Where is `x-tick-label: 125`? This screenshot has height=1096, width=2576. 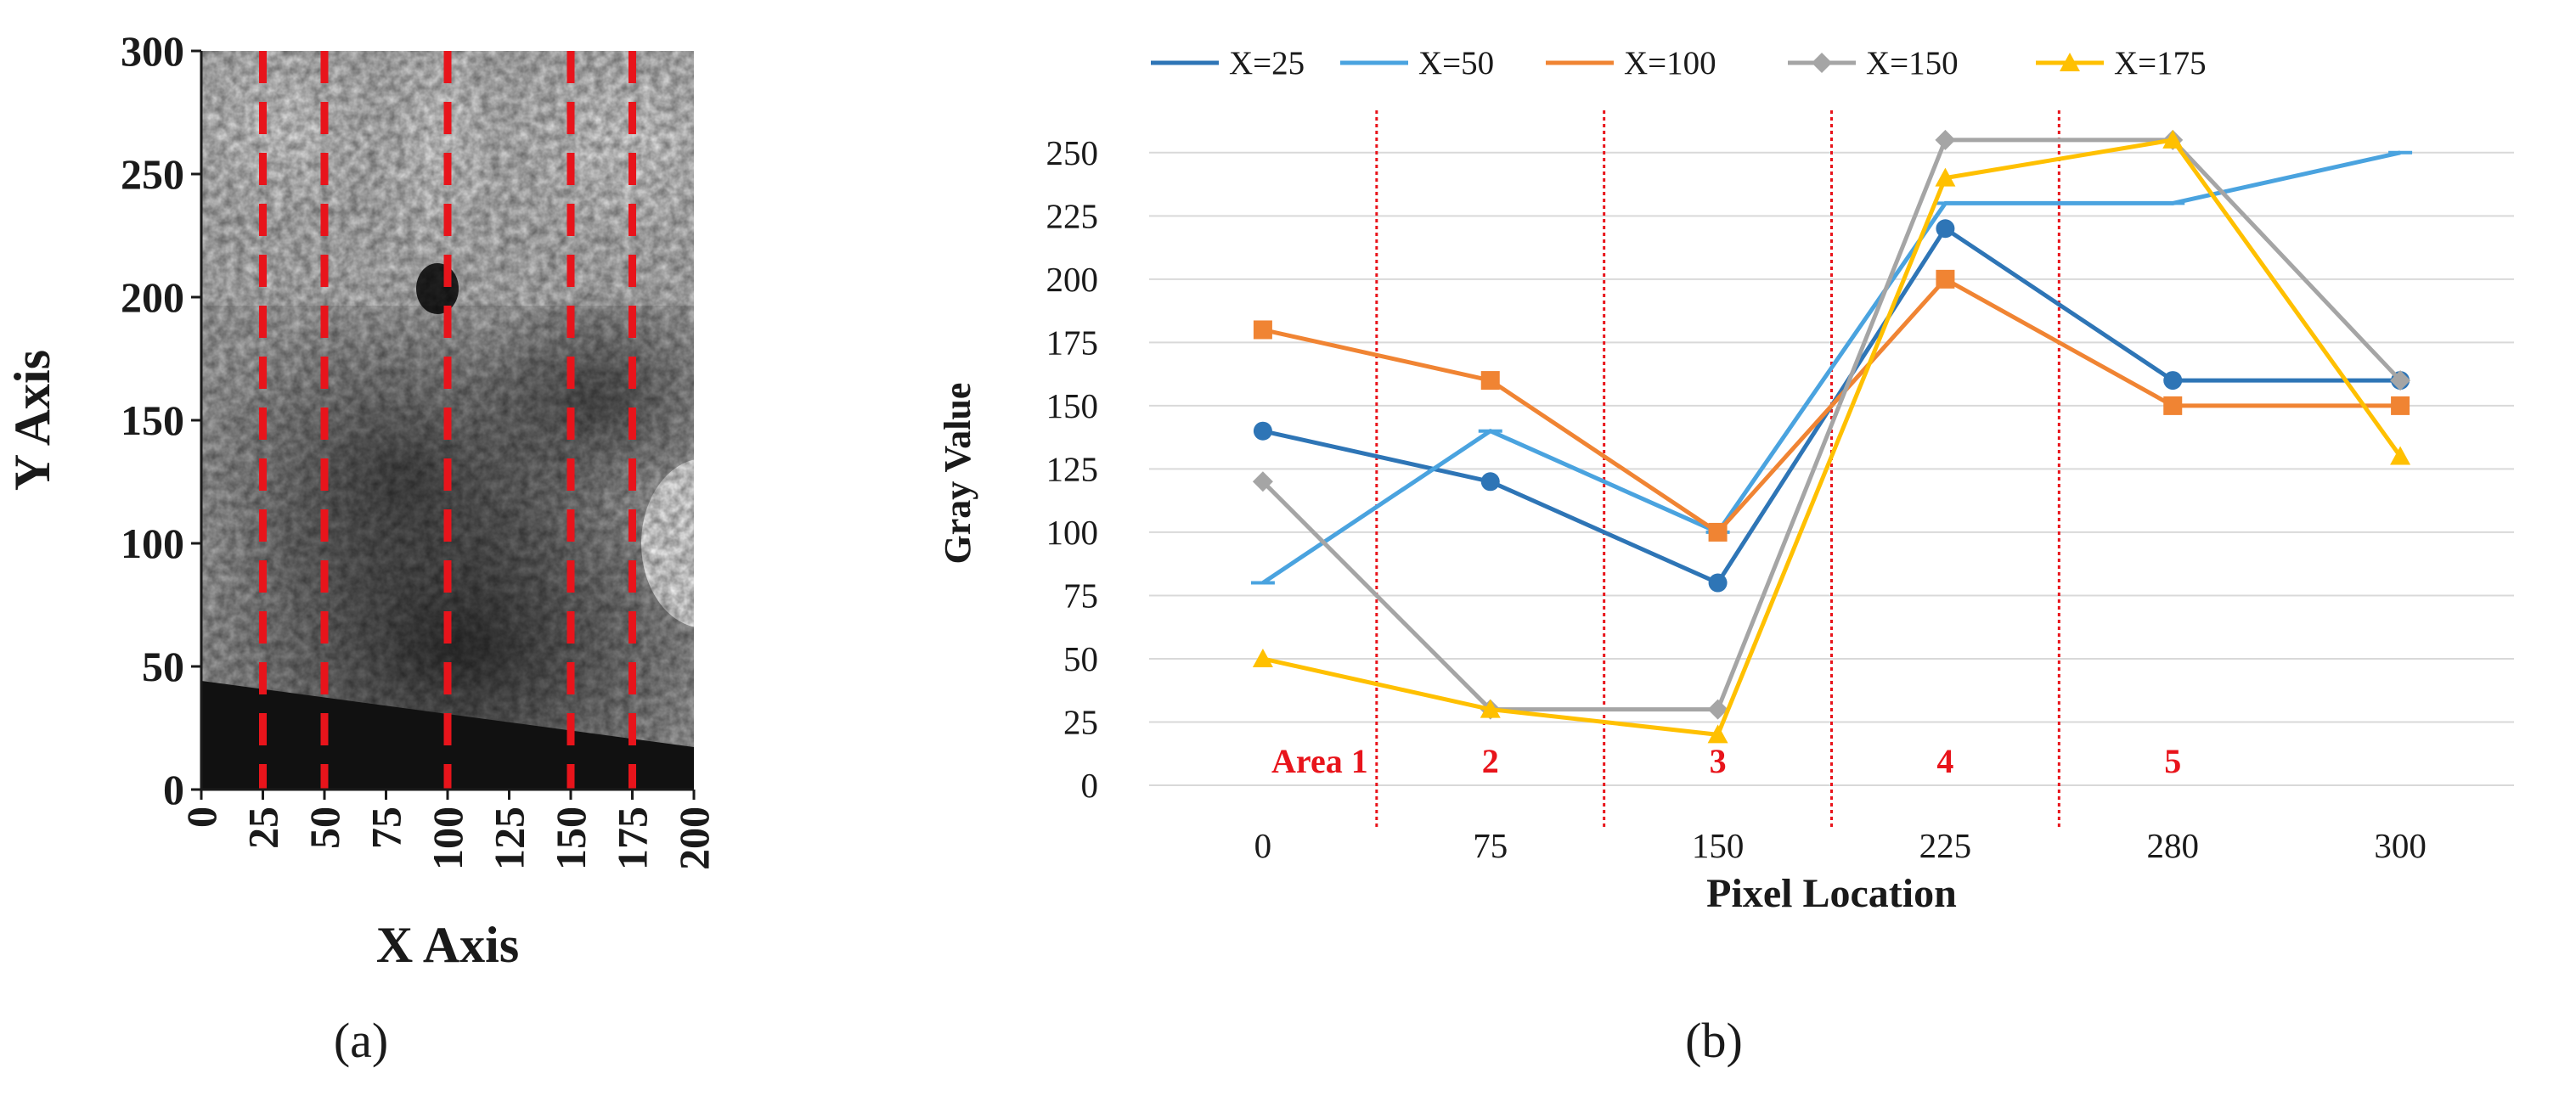
x-tick-label: 125 is located at coordinates (509, 838).